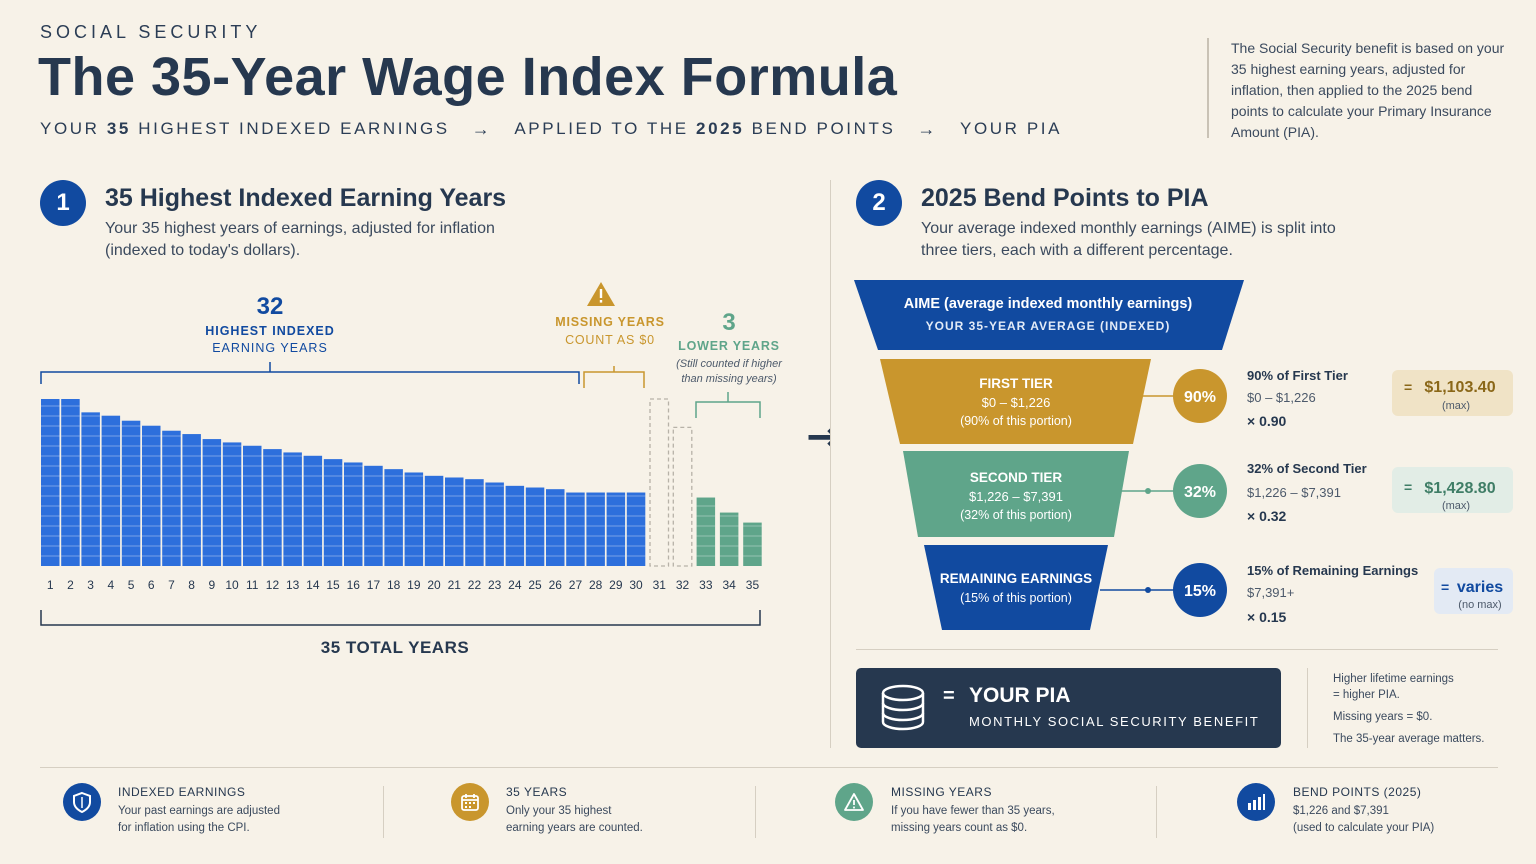 This screenshot has height=864, width=1536. What do you see at coordinates (682, 496) in the screenshot?
I see `missing-year-bar` at bounding box center [682, 496].